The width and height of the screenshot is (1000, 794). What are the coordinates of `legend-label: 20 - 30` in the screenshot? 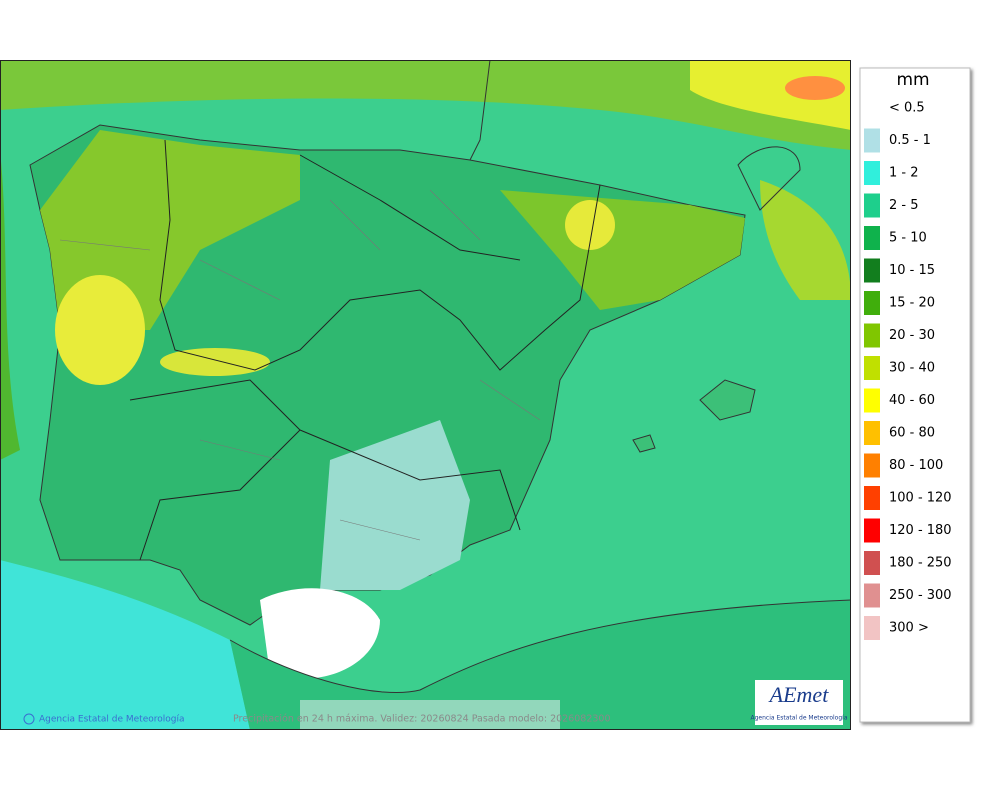 It's located at (912, 335).